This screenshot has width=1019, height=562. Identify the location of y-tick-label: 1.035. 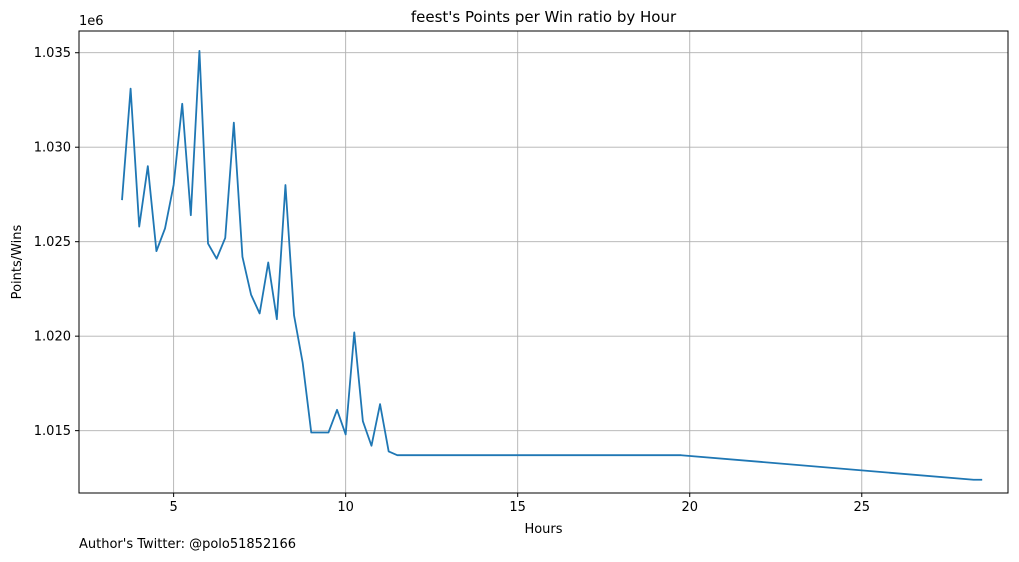
(52, 53).